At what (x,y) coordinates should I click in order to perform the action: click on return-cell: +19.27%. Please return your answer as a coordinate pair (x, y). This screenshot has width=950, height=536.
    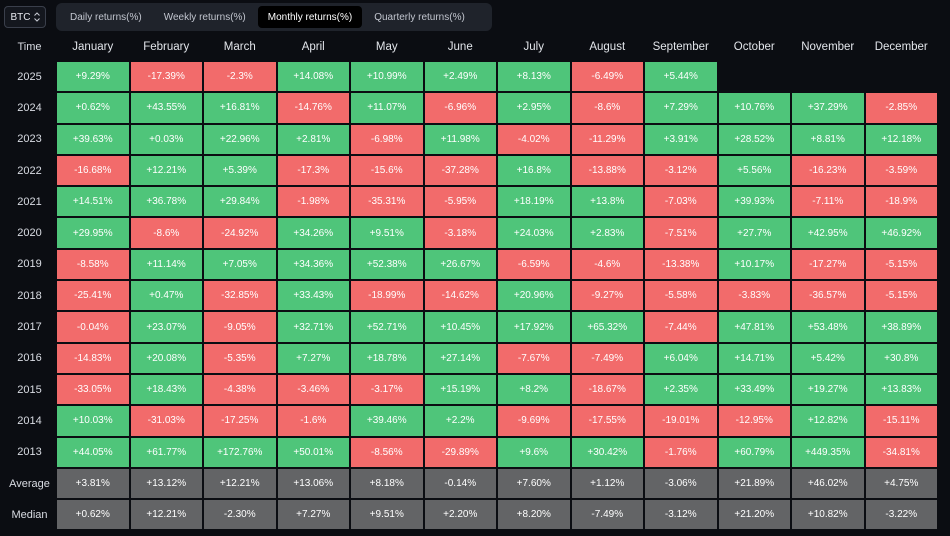
    Looking at the image, I should click on (828, 389).